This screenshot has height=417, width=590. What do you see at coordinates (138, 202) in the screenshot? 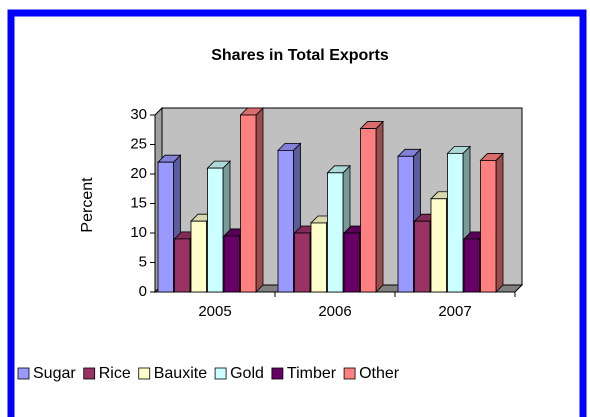
I see `y-tick-label: 15` at bounding box center [138, 202].